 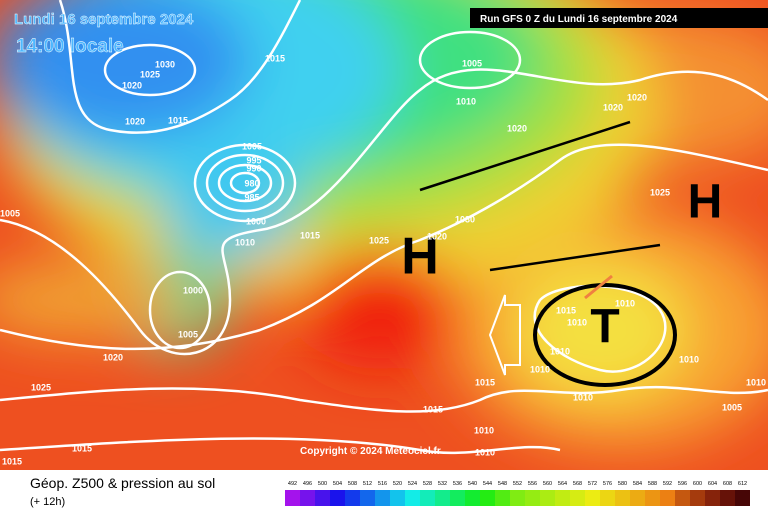 I want to click on scale-label: 512, so click(x=367, y=484).